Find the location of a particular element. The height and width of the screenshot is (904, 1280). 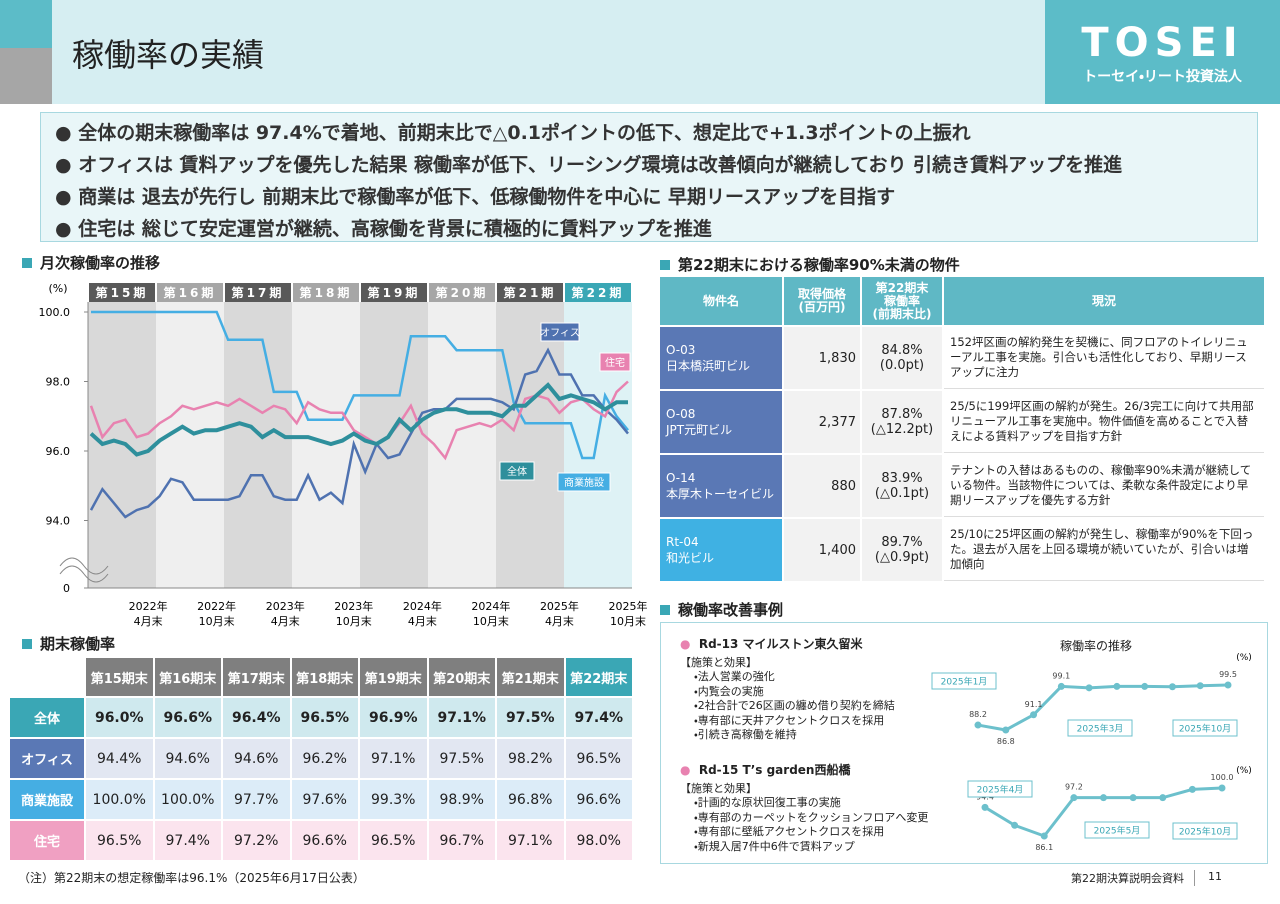

doc-name: 第22期決算説明会資料 is located at coordinates (1117, 878).